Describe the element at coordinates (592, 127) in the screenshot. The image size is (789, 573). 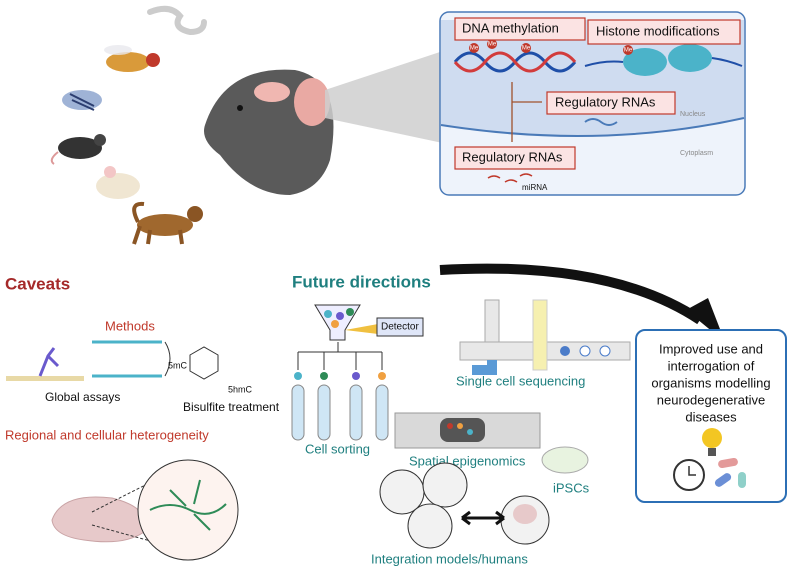
I see `nuclear-envelope` at that location.